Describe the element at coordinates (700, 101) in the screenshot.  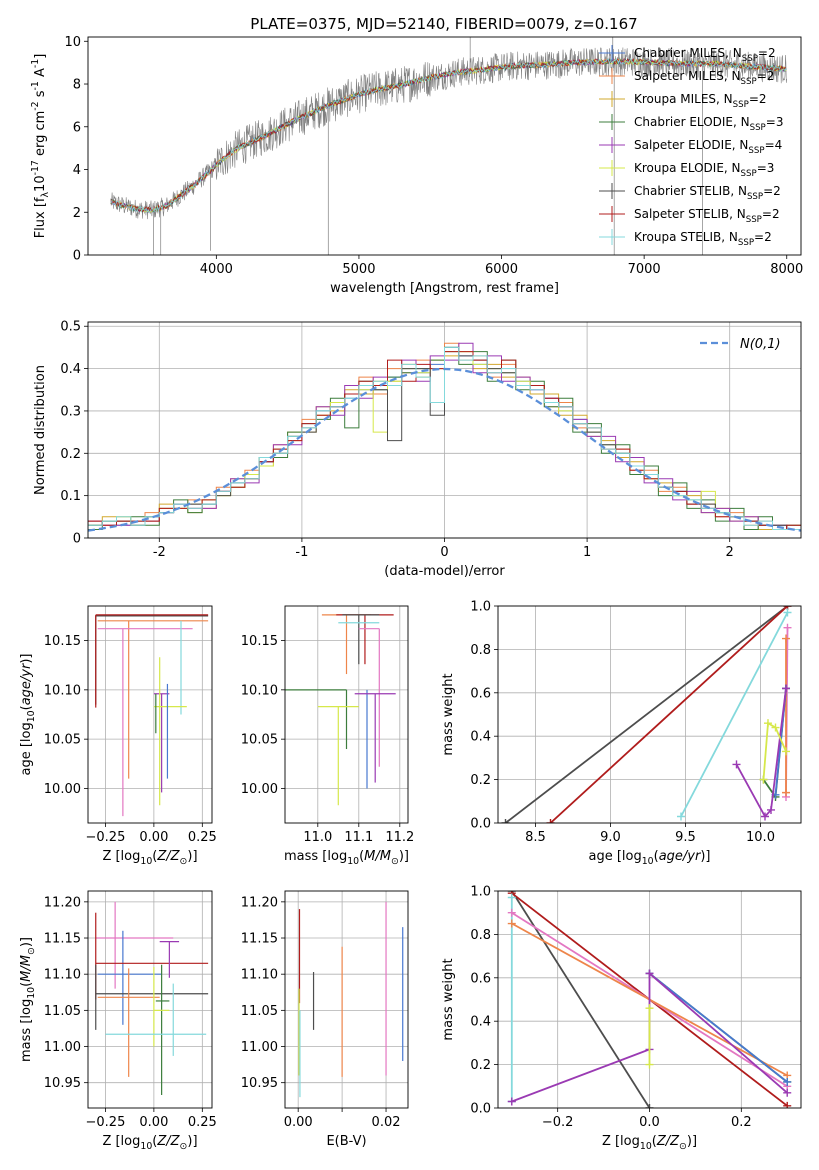
I see `legend-label: Kroupa MILES, NSSP=2` at that location.